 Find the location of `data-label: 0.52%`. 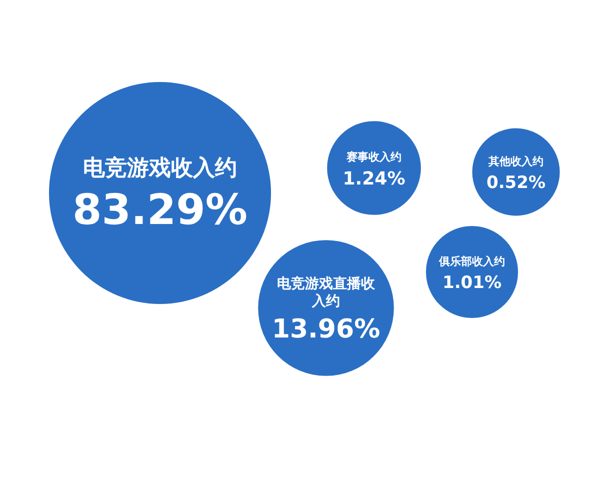

data-label: 0.52% is located at coordinates (516, 183).